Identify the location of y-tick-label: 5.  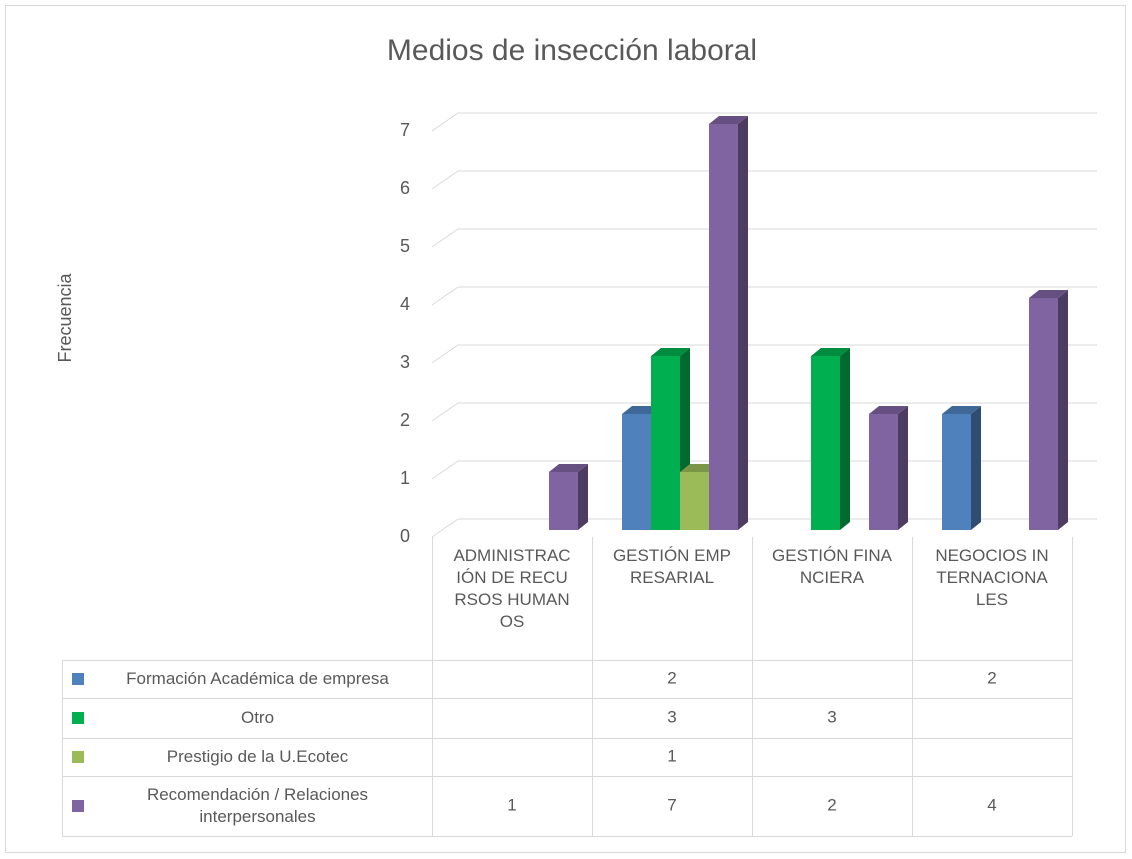
(405, 246).